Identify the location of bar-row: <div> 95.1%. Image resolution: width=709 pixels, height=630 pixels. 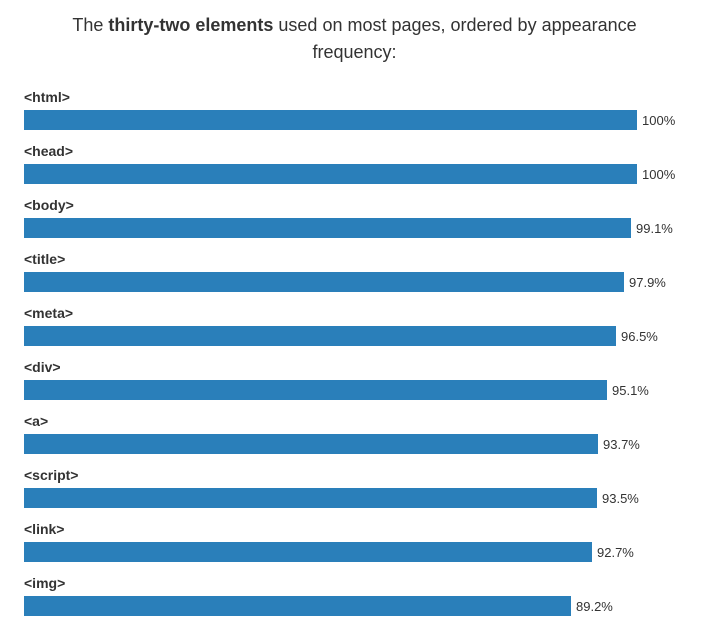
(366, 385).